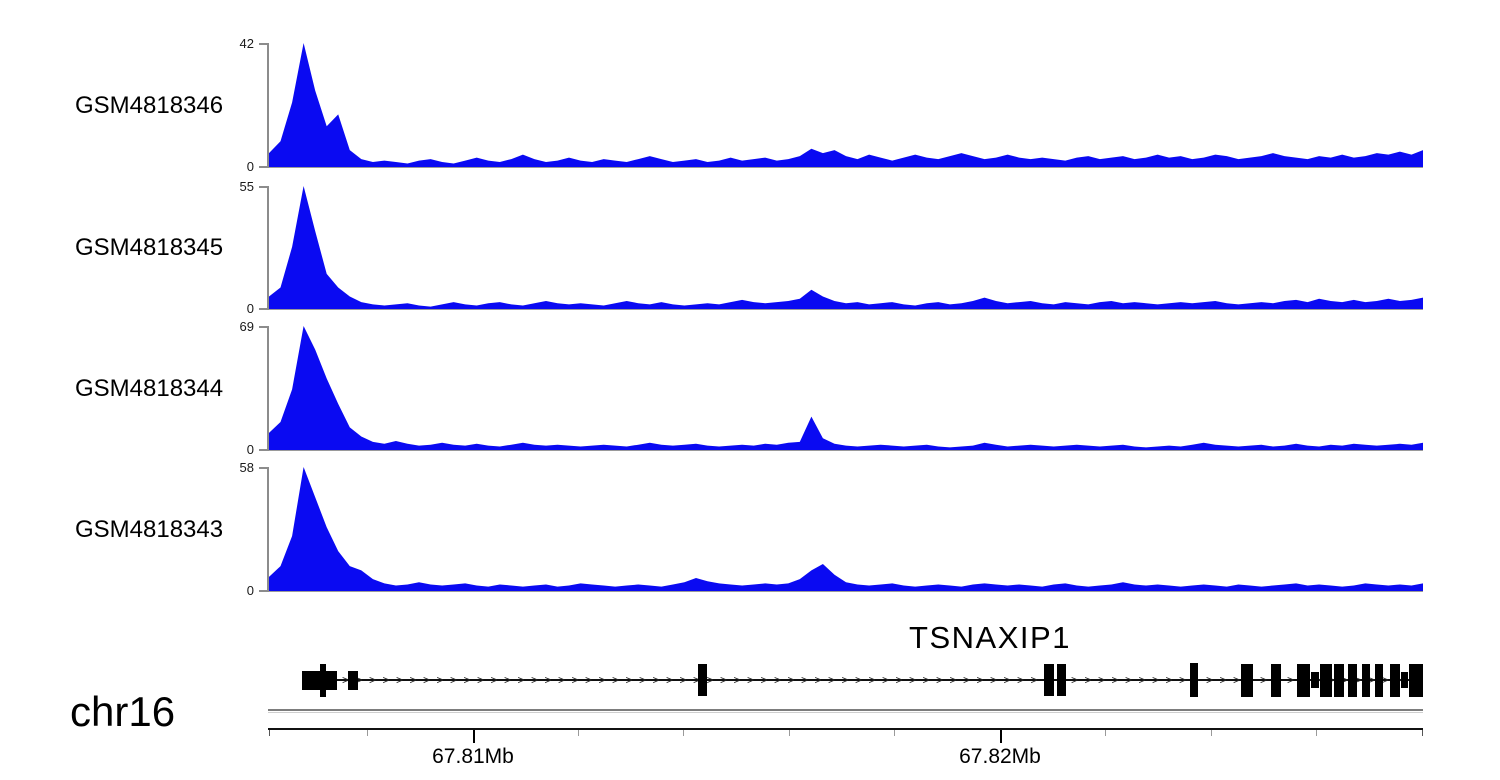 Image resolution: width=1500 pixels, height=780 pixels. Describe the element at coordinates (246, 467) in the screenshot. I see `y-axis-max-label: 58` at that location.